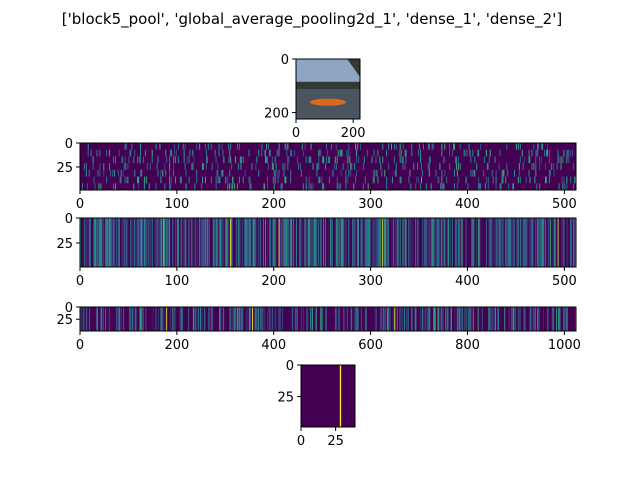 The height and width of the screenshot is (480, 640). What do you see at coordinates (176, 345) in the screenshot?
I see `x-tick-label: 200` at bounding box center [176, 345].